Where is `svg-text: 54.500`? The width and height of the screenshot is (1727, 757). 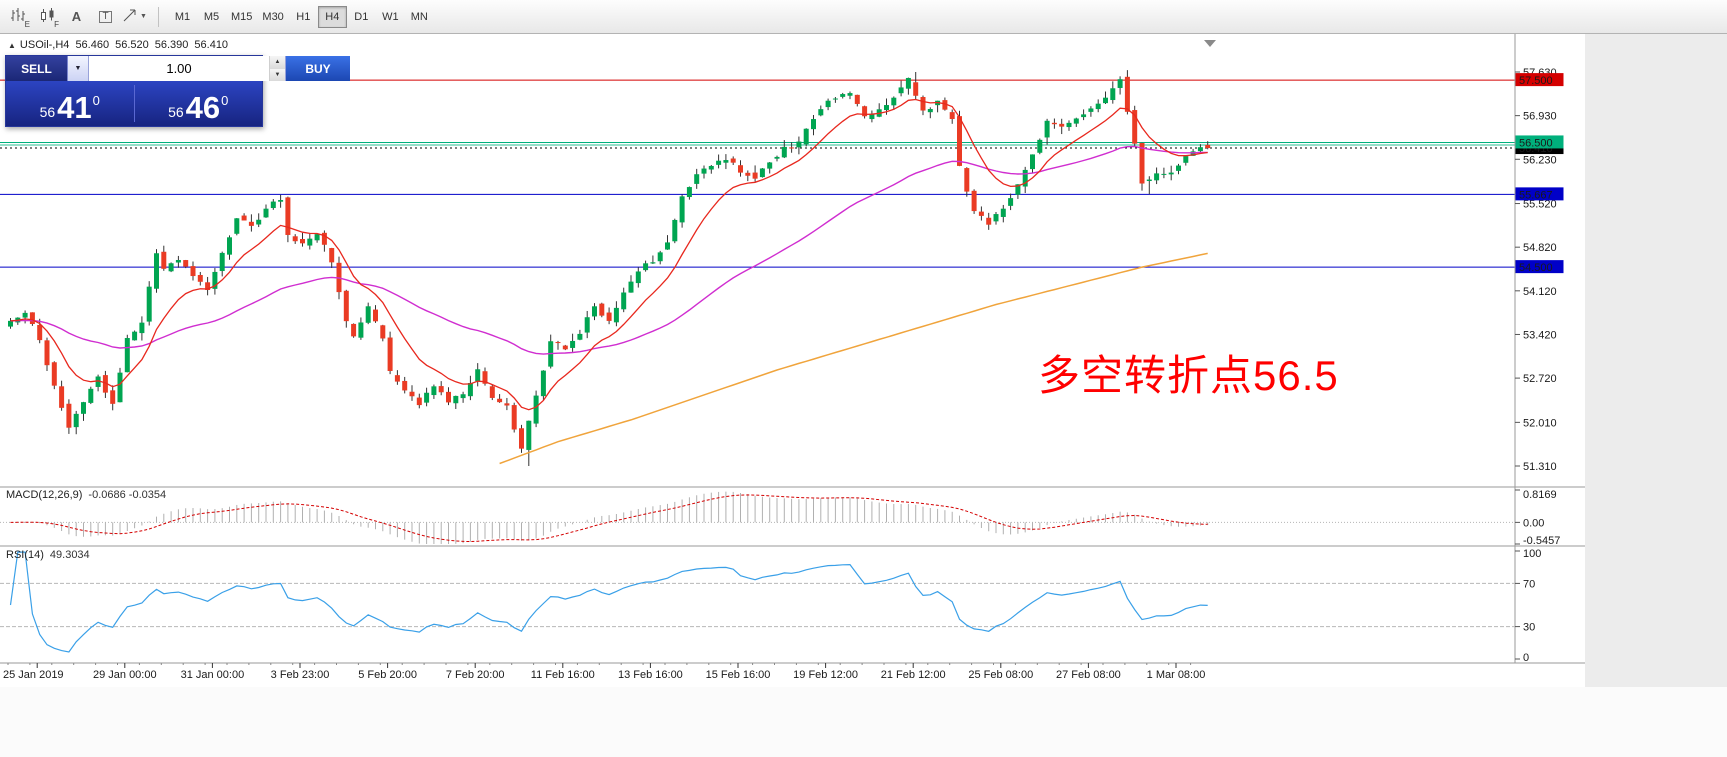
svg-text: 54.500 is located at coordinates (1536, 268).